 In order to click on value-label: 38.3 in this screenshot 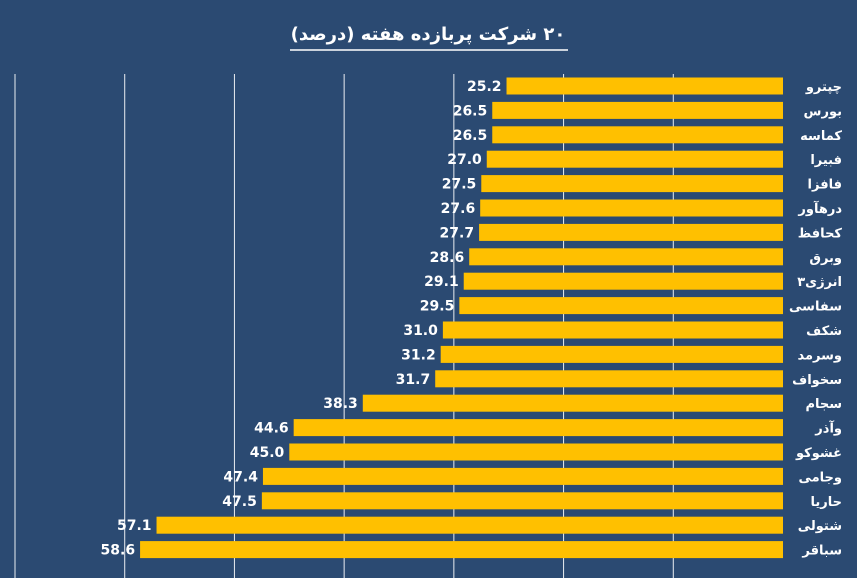, I will do `click(340, 404)`.